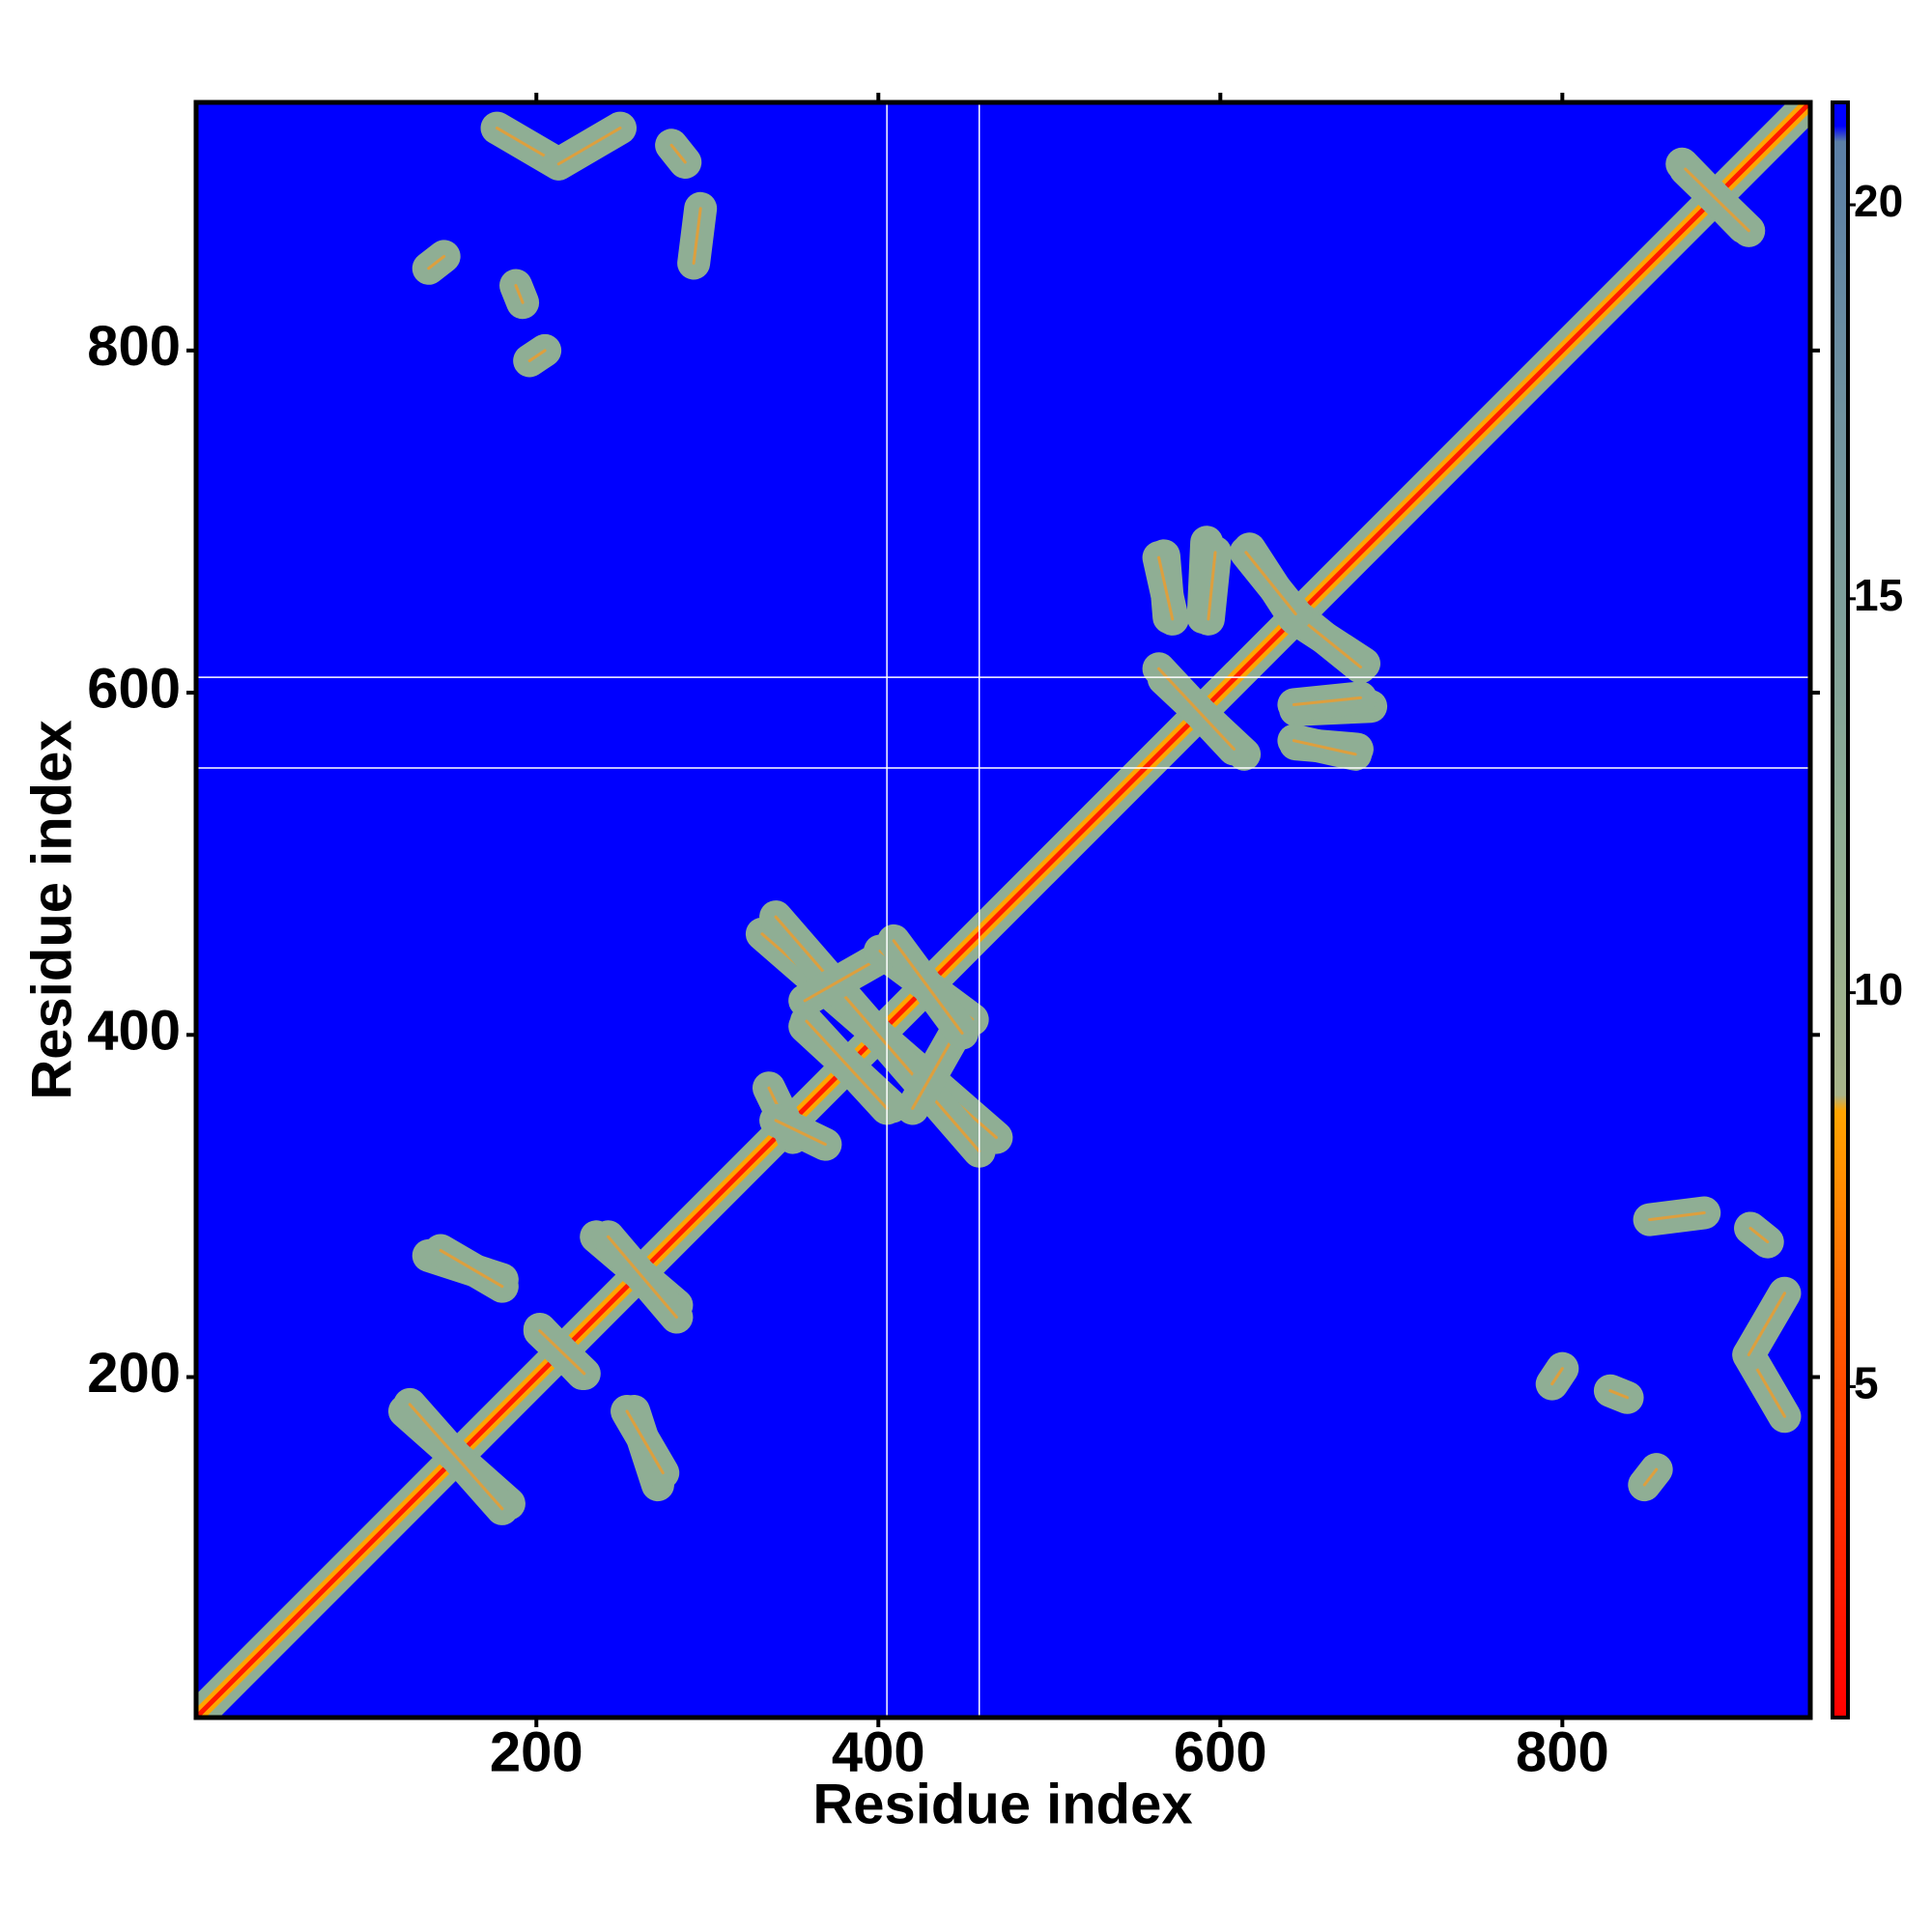  I want to click on x-tick-label: 400, so click(878, 1751).